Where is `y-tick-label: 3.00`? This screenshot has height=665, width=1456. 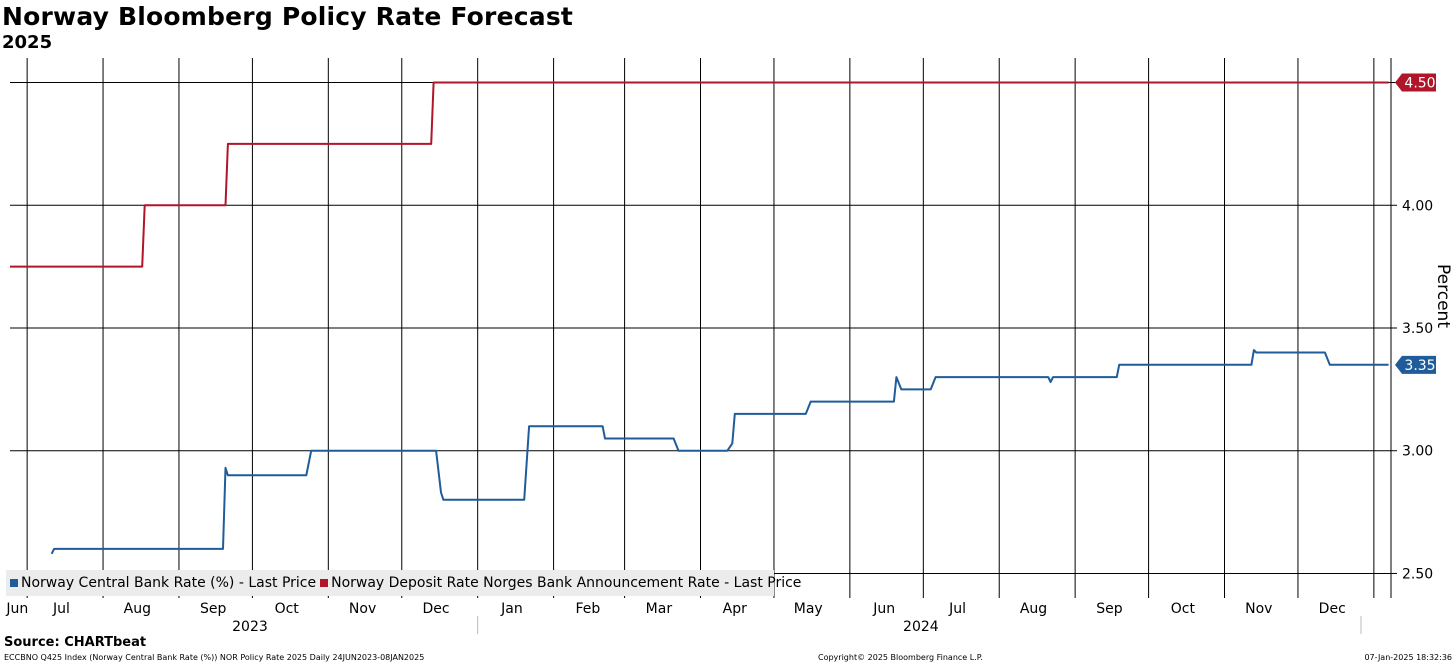 y-tick-label: 3.00 is located at coordinates (1417, 452).